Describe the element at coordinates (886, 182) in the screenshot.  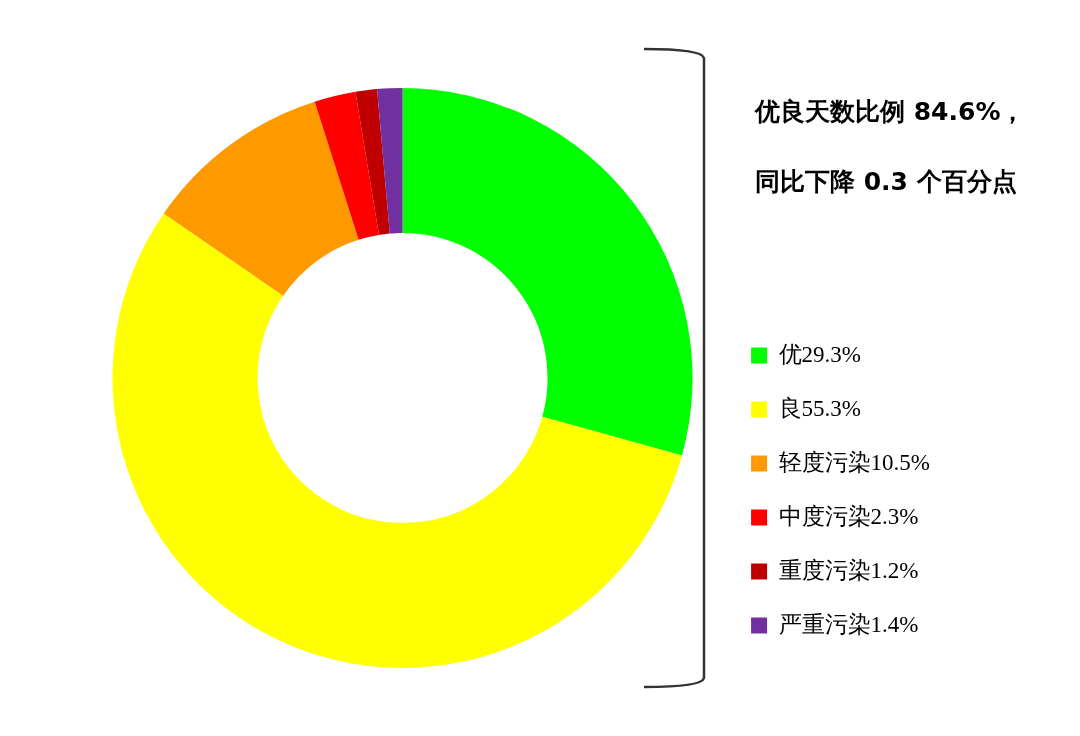
I see `text: 同比下降 0.3 个百分点` at that location.